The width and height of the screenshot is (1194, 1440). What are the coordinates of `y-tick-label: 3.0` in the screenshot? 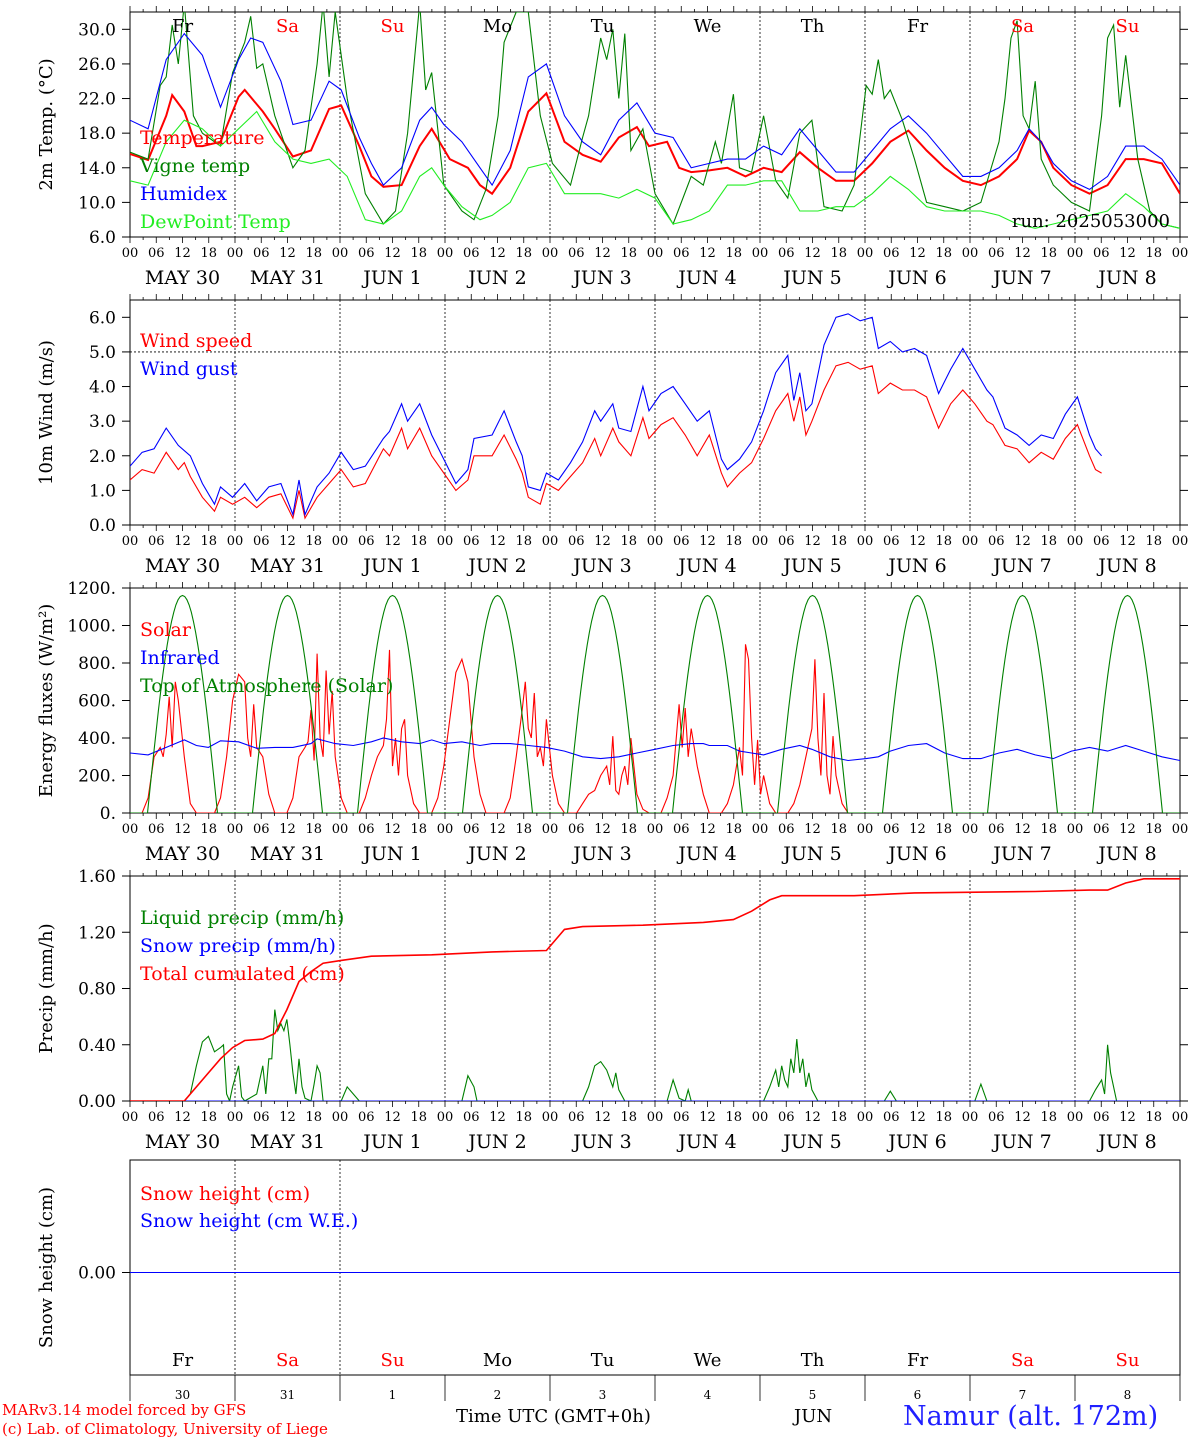 It's located at (102, 422).